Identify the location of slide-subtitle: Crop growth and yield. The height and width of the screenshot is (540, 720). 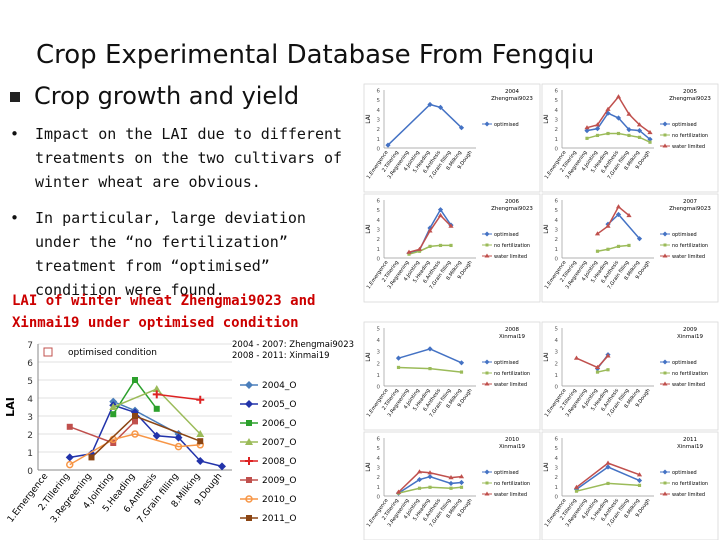
(154, 96).